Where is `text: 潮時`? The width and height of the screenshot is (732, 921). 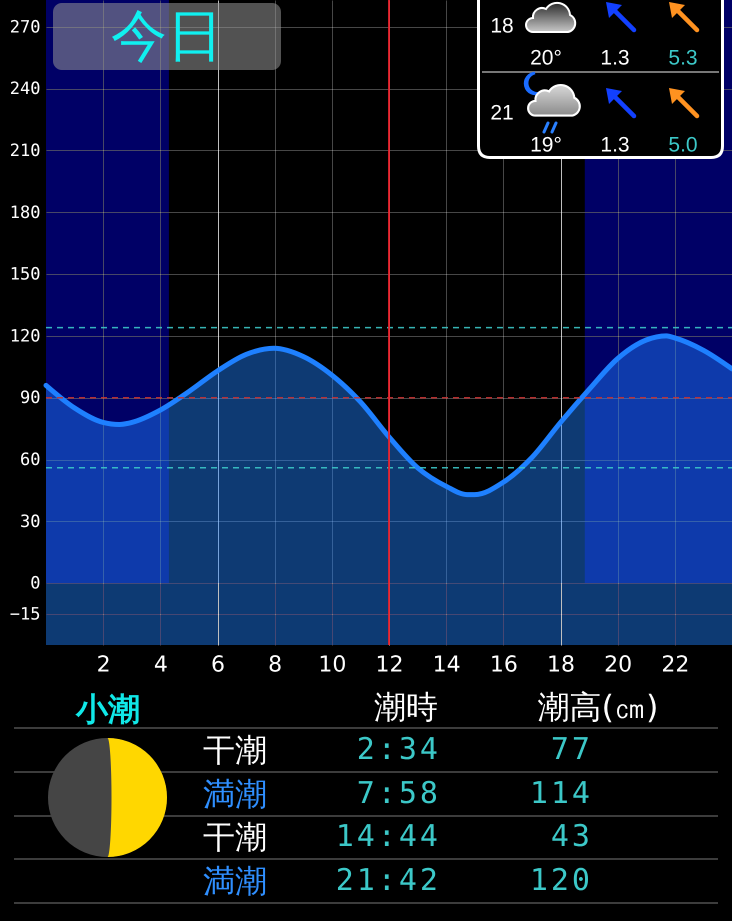
text: 潮時 is located at coordinates (406, 707).